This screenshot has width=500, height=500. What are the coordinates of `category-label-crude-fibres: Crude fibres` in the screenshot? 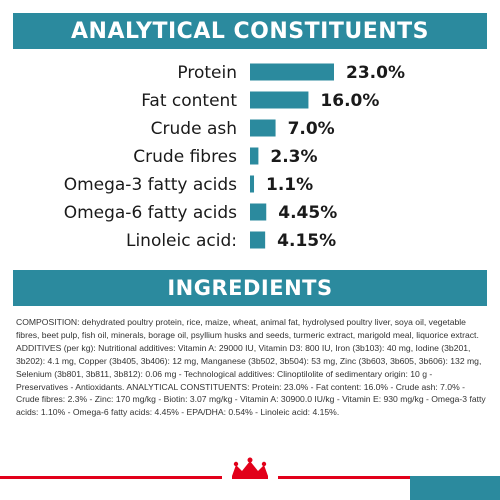 It's located at (185, 157).